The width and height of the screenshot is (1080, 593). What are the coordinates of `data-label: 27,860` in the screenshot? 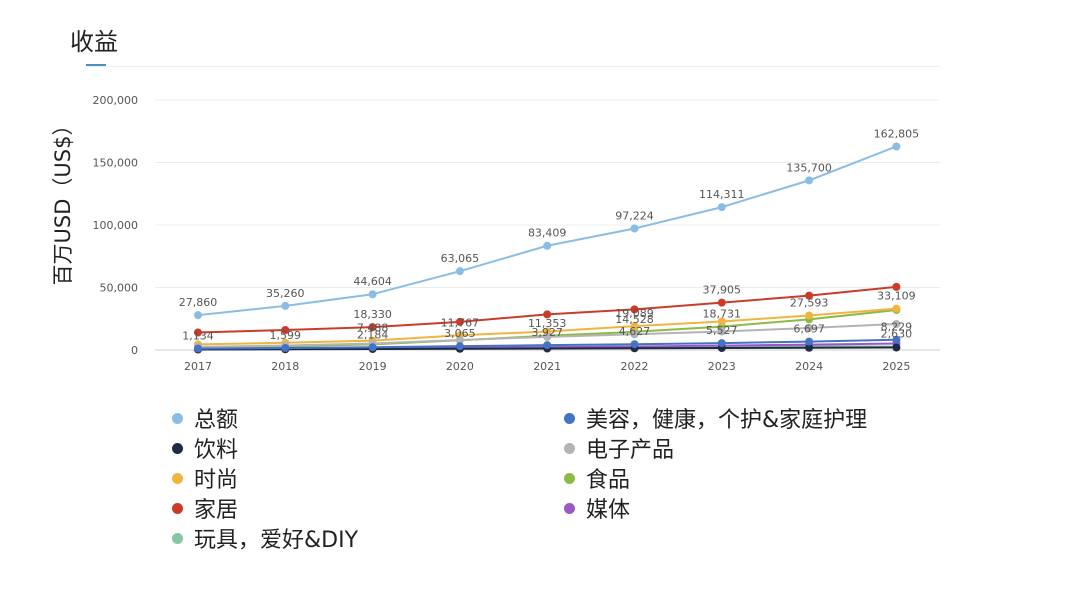 It's located at (198, 302).